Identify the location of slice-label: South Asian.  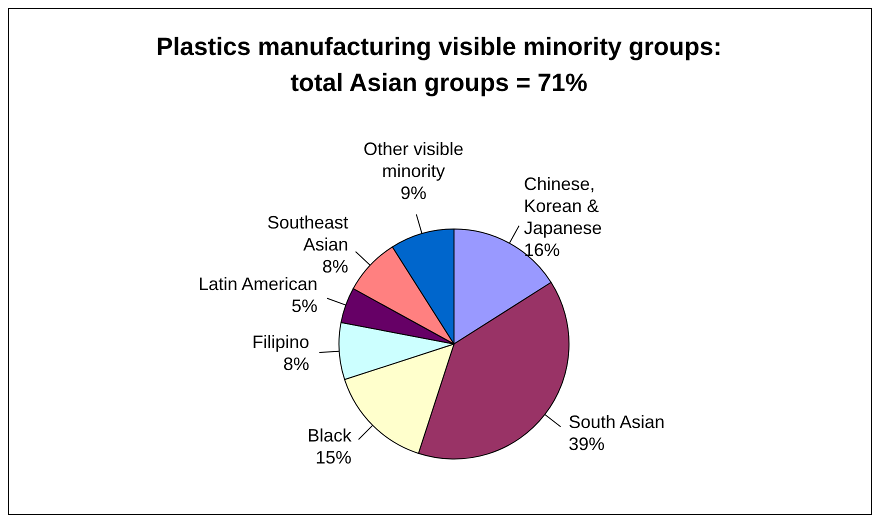
(616, 422).